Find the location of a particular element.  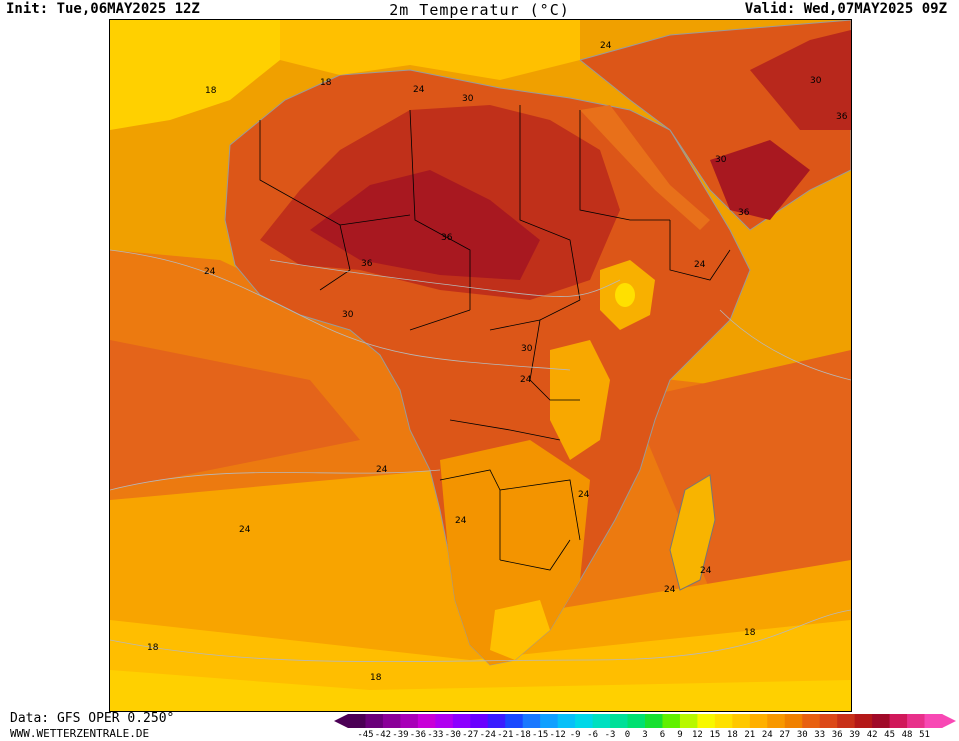

legend-tick-label: 51 is located at coordinates (924, 735).